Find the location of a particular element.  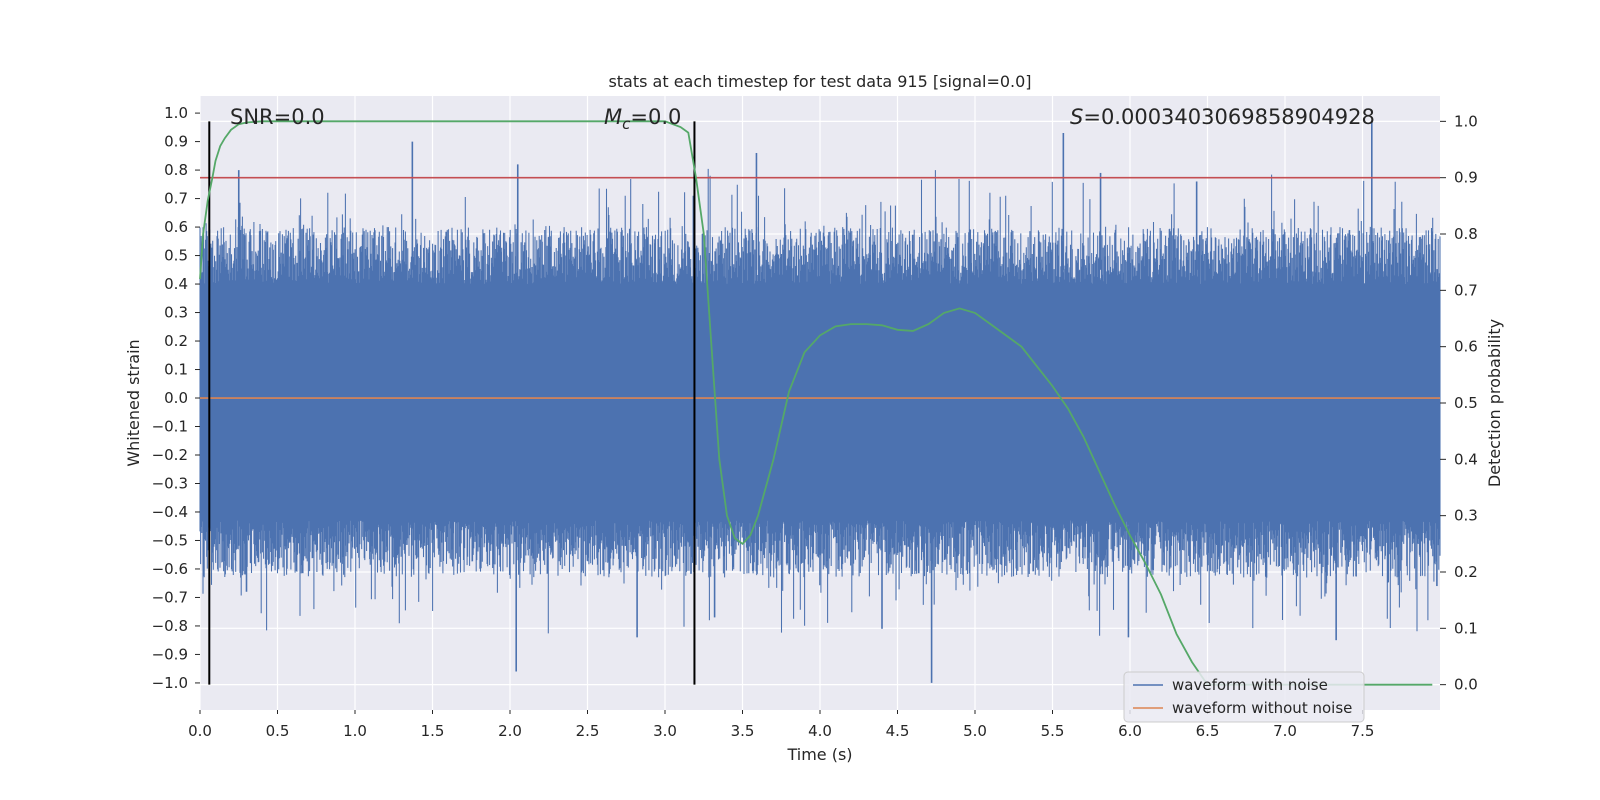

chirp-mass-symbol: M is located at coordinates (613, 117).